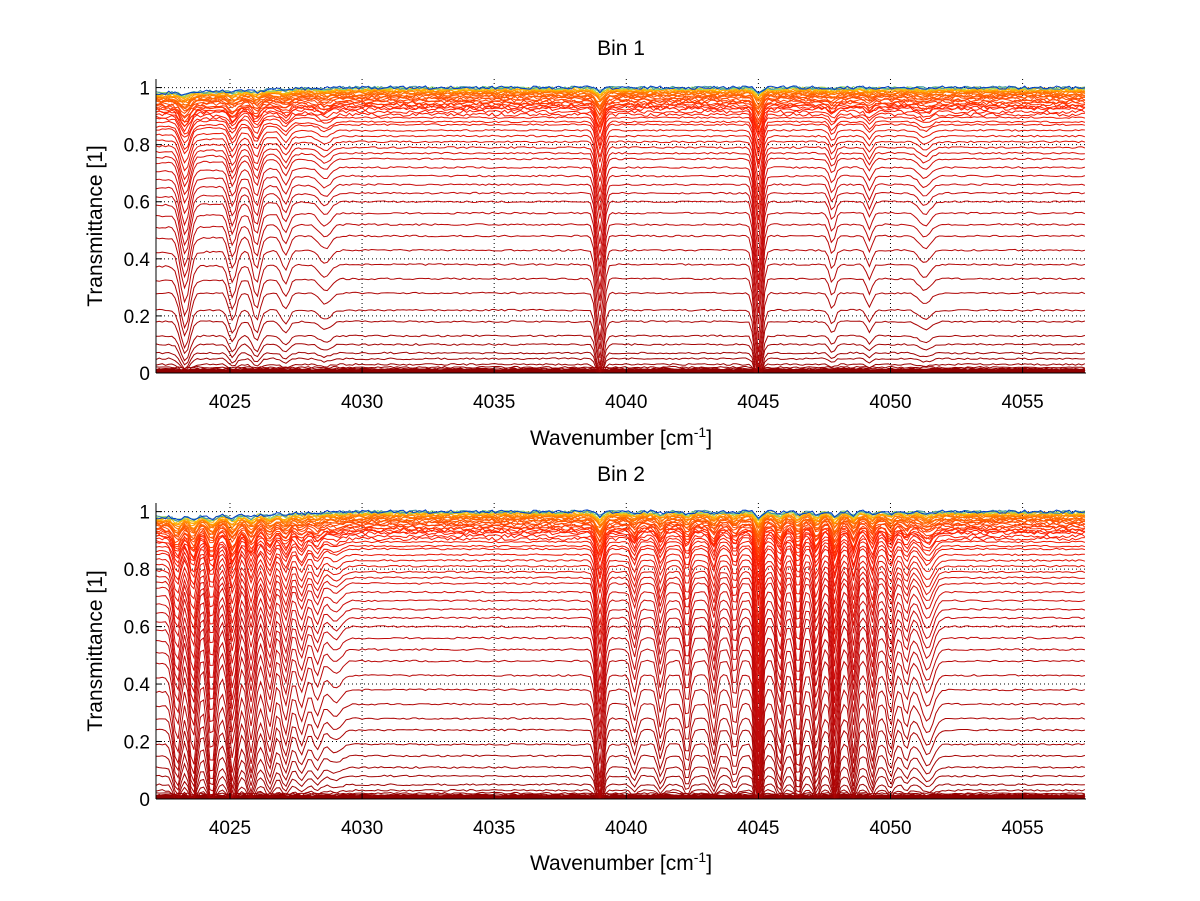 The width and height of the screenshot is (1200, 901). What do you see at coordinates (758, 828) in the screenshot?
I see `x-tick-label: 4045` at bounding box center [758, 828].